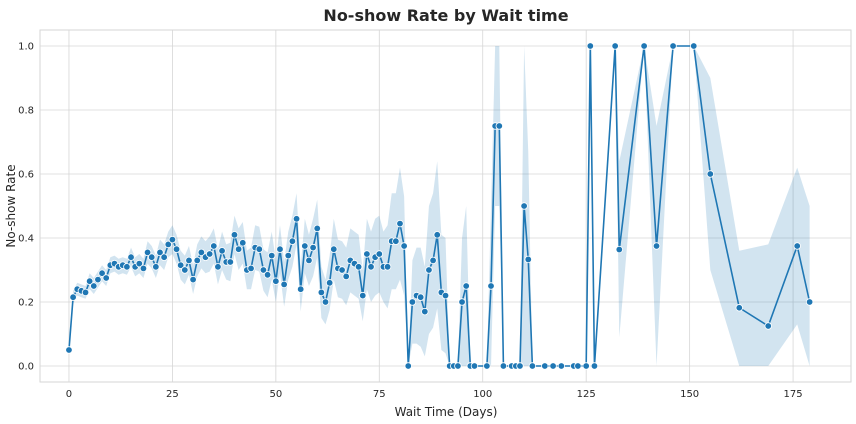  What do you see at coordinates (26, 239) in the screenshot?
I see `y-tick-label: 0.4` at bounding box center [26, 239].